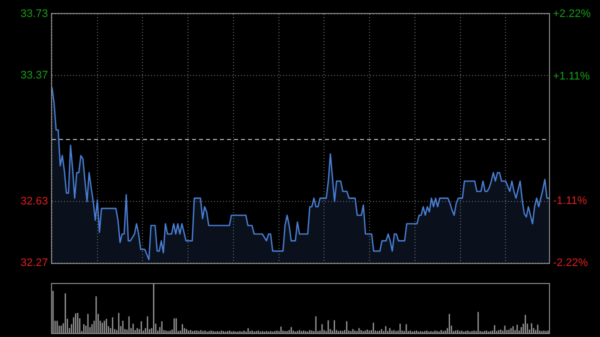 The image size is (600, 337). I want to click on y-tick-label: 33.73, so click(34, 14).